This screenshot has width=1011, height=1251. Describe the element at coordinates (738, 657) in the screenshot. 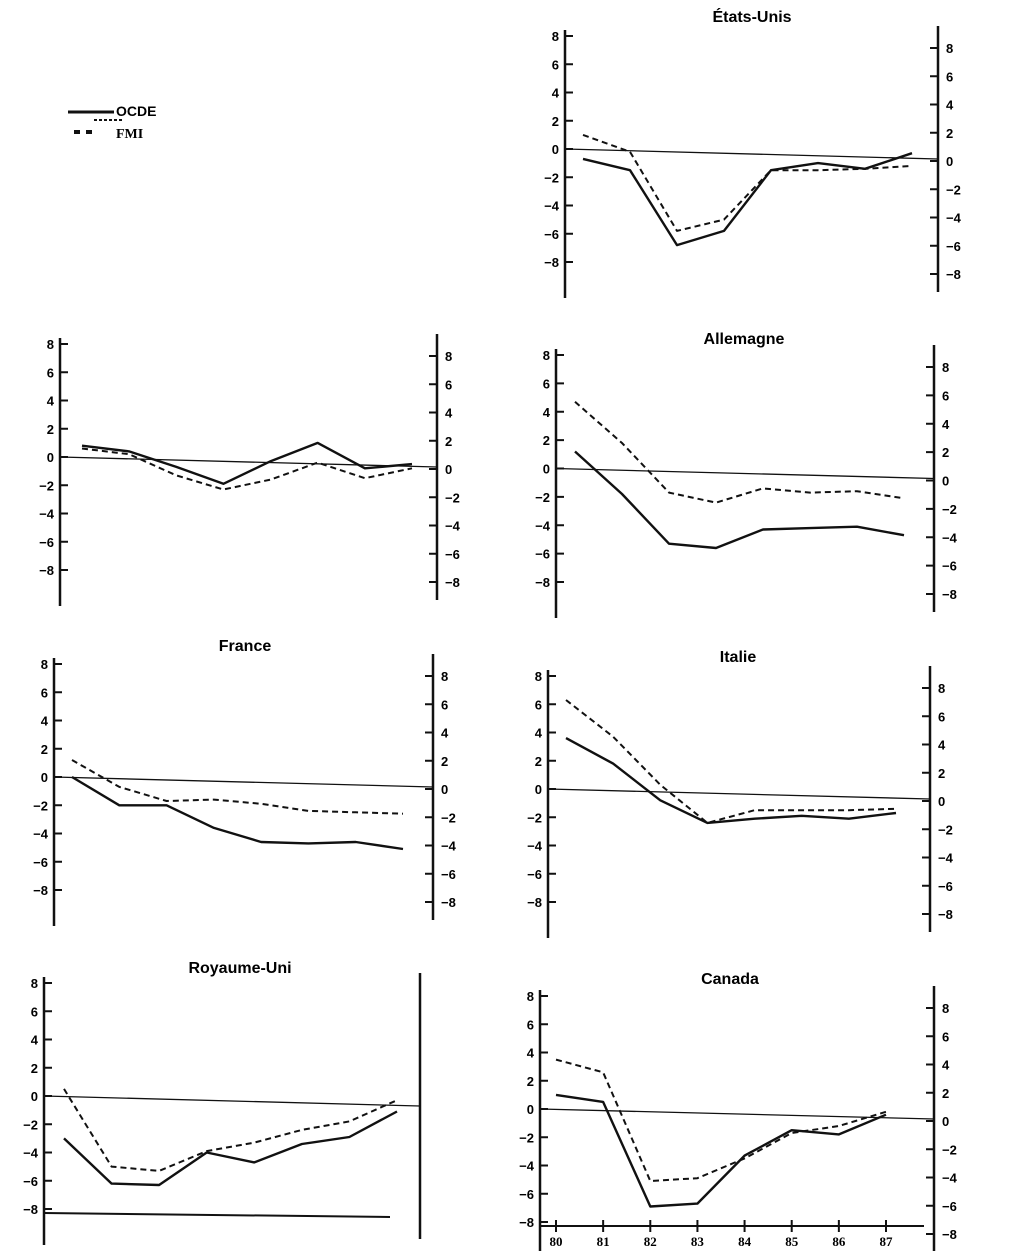

I see `panel-title: Italie` at that location.